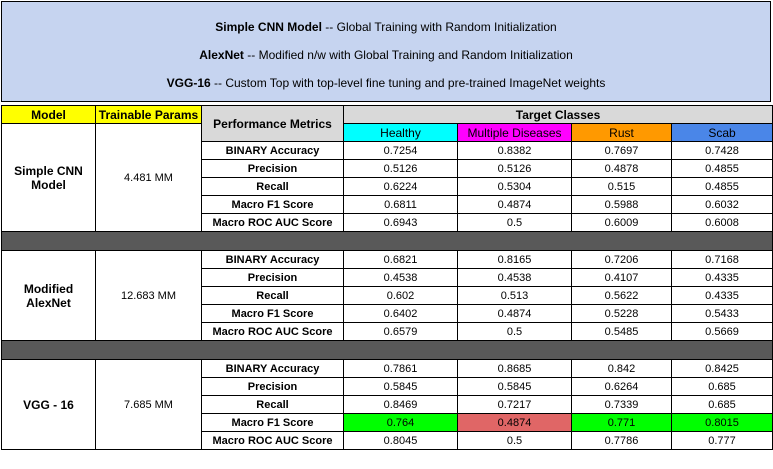 This screenshot has width=773, height=469. What do you see at coordinates (621, 150) in the screenshot?
I see `value-cell: 0.7697` at bounding box center [621, 150].